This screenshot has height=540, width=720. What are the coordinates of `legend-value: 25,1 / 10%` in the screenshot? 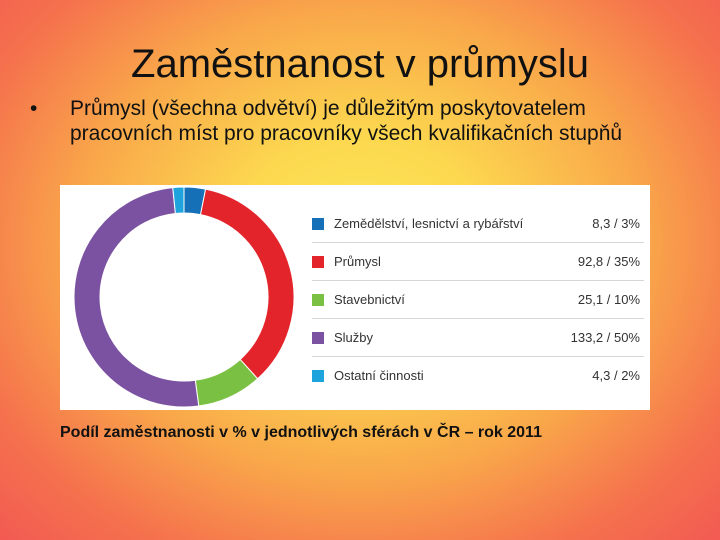 It's located at (608, 299).